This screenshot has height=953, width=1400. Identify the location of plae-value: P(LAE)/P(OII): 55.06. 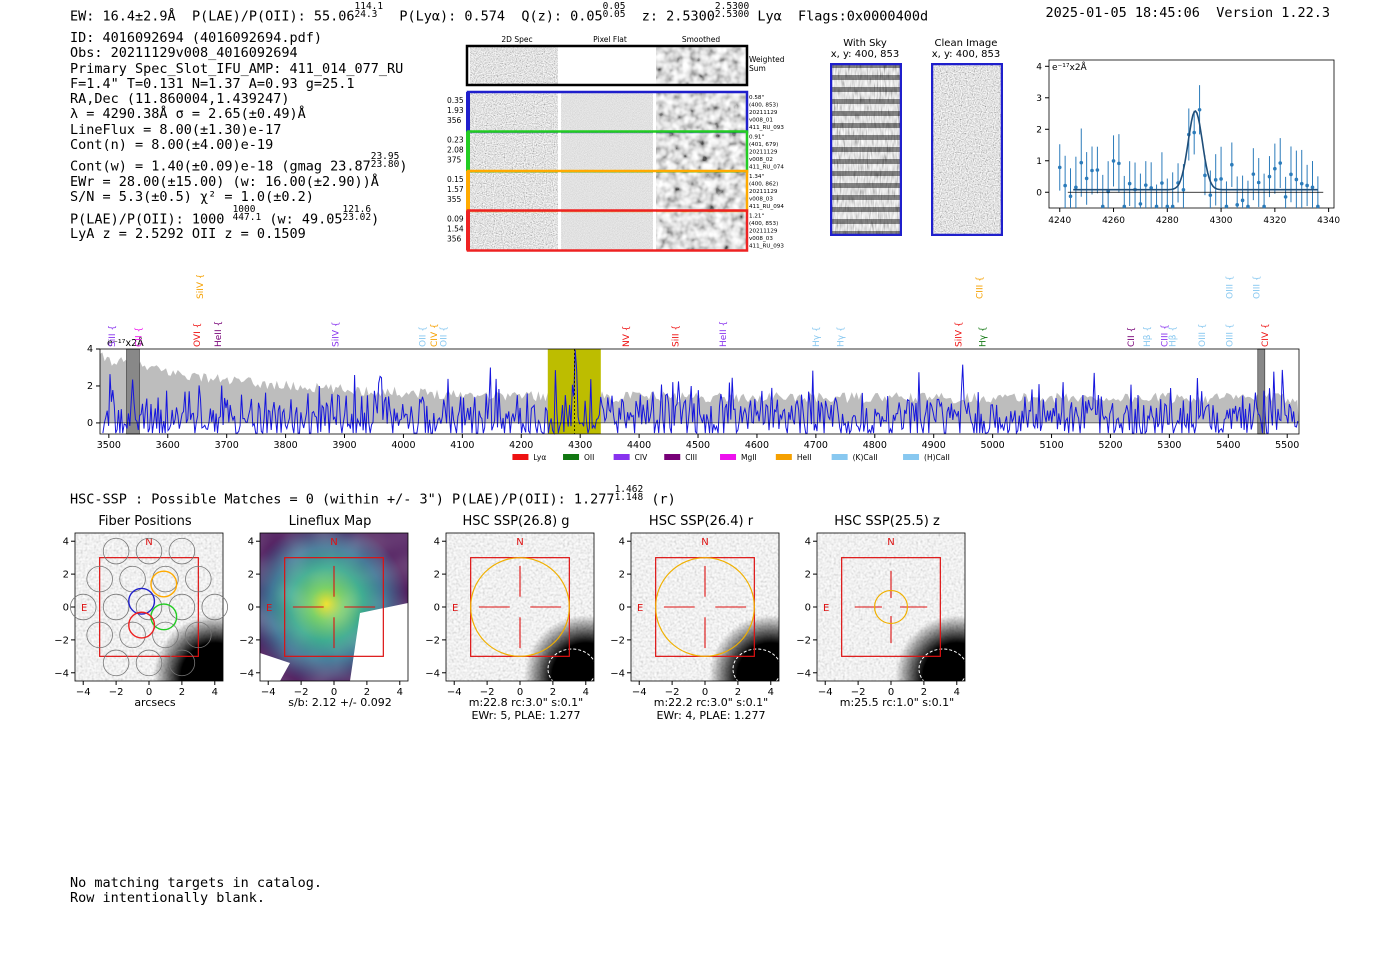
(273, 16).